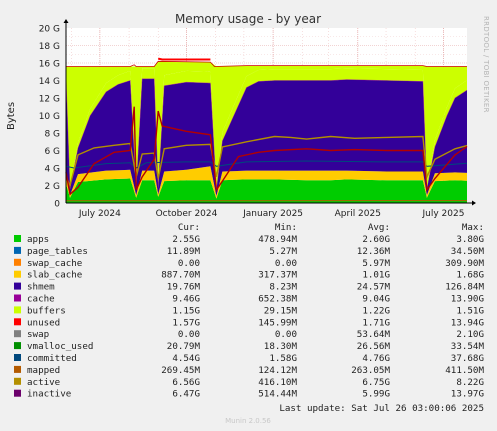 The image size is (497, 431). Describe the element at coordinates (470, 275) in the screenshot. I see `legend-max-slab_cache: 1.68G` at that location.